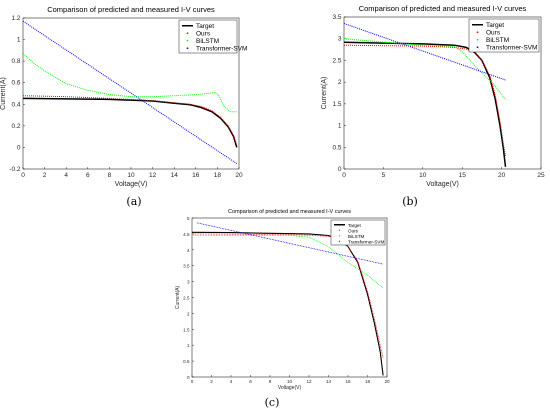  Describe the element at coordinates (368, 381) in the screenshot. I see `x-tick-label: 18` at that location.